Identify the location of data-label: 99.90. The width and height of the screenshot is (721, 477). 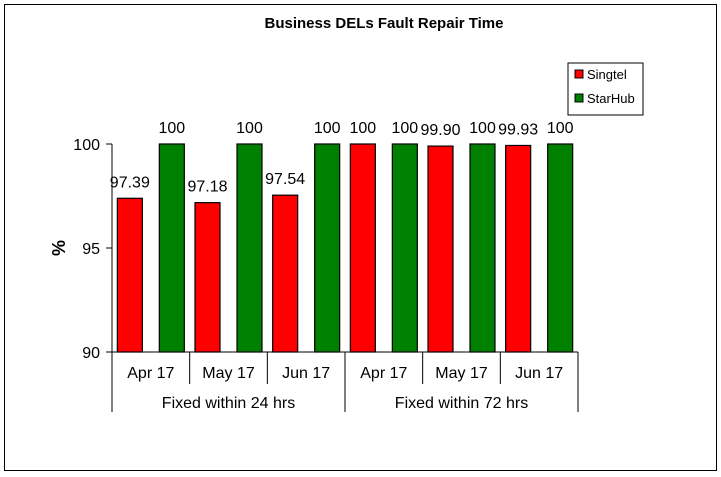
(440, 130).